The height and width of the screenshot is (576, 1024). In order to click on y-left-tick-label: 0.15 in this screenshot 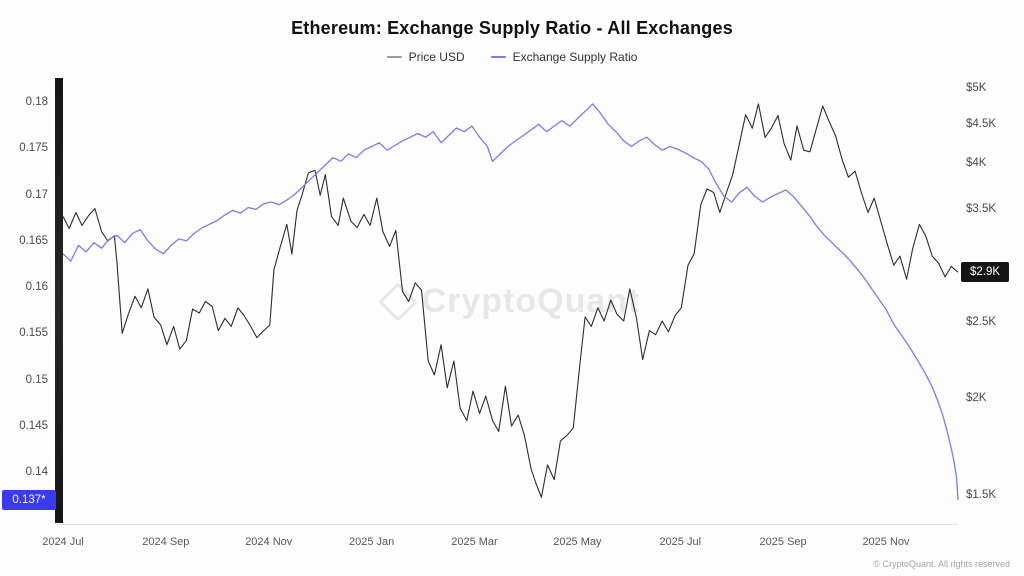, I will do `click(36, 379)`.